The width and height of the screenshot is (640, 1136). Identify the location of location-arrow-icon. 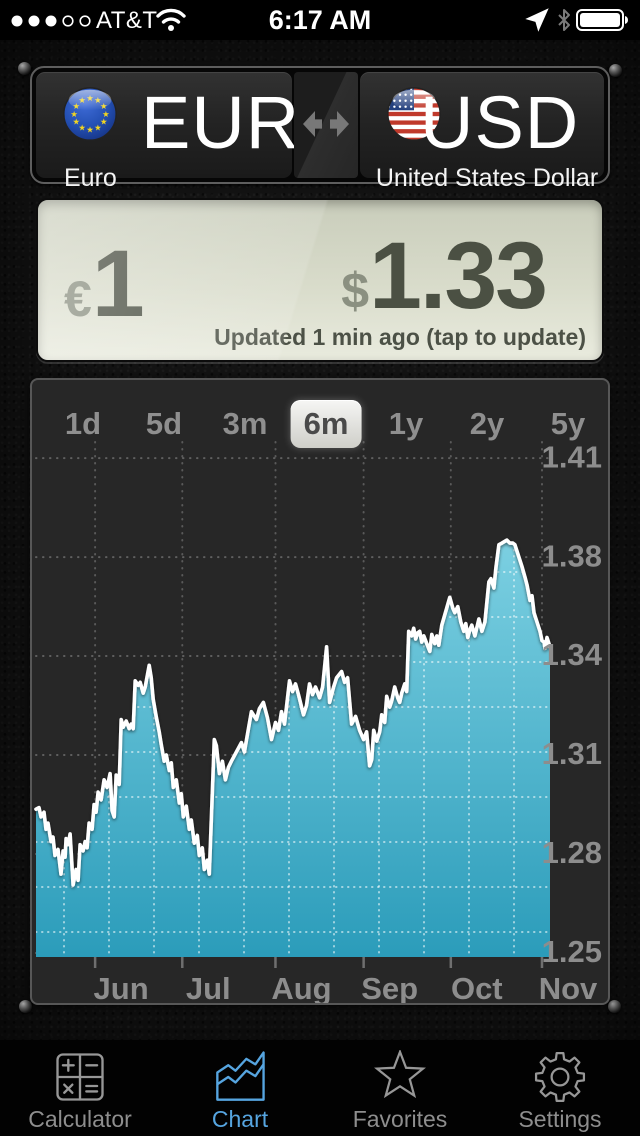
(537, 20).